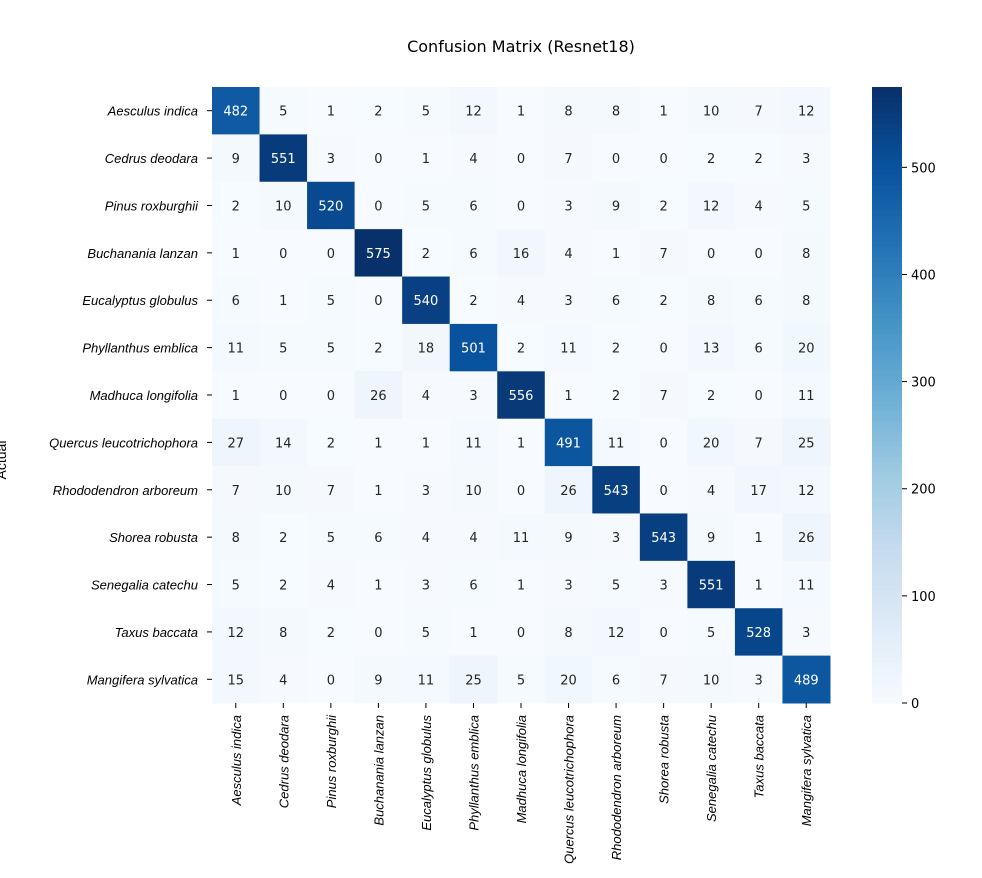 This screenshot has width=982, height=878. What do you see at coordinates (142, 253) in the screenshot?
I see `row-tick-label: Buchanania lanzan` at bounding box center [142, 253].